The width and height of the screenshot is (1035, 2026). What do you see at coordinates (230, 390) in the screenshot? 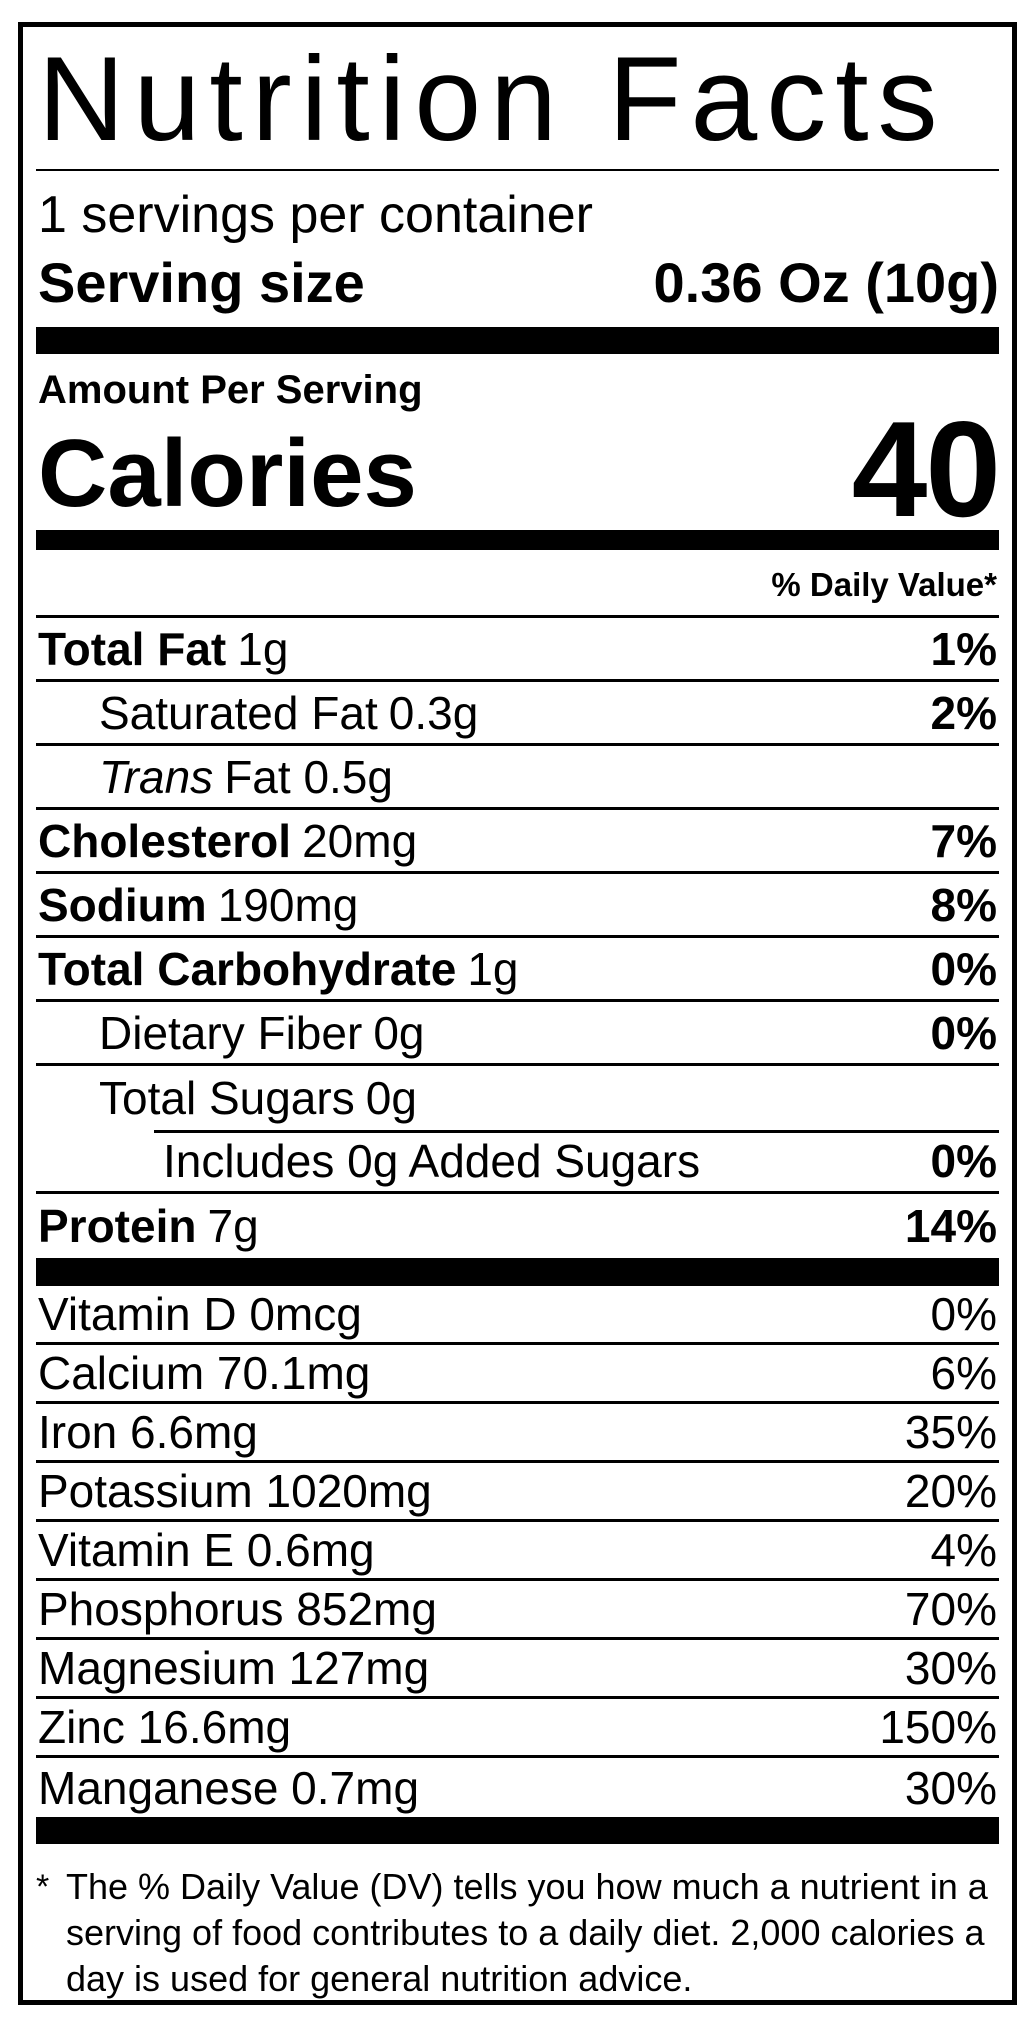
I see `amount-per-serving-label: Amount Per Serving` at bounding box center [230, 390].